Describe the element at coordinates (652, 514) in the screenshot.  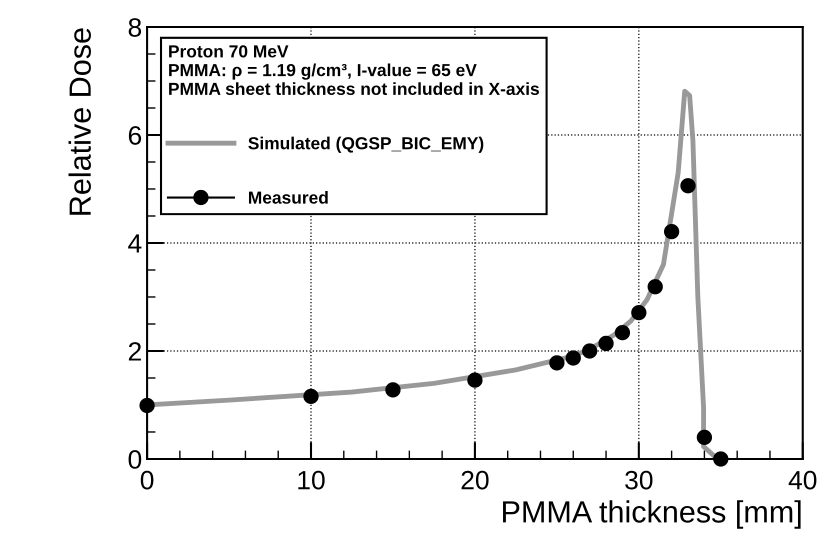
I see `x-axis-title: PMMA thickness [mm]` at that location.